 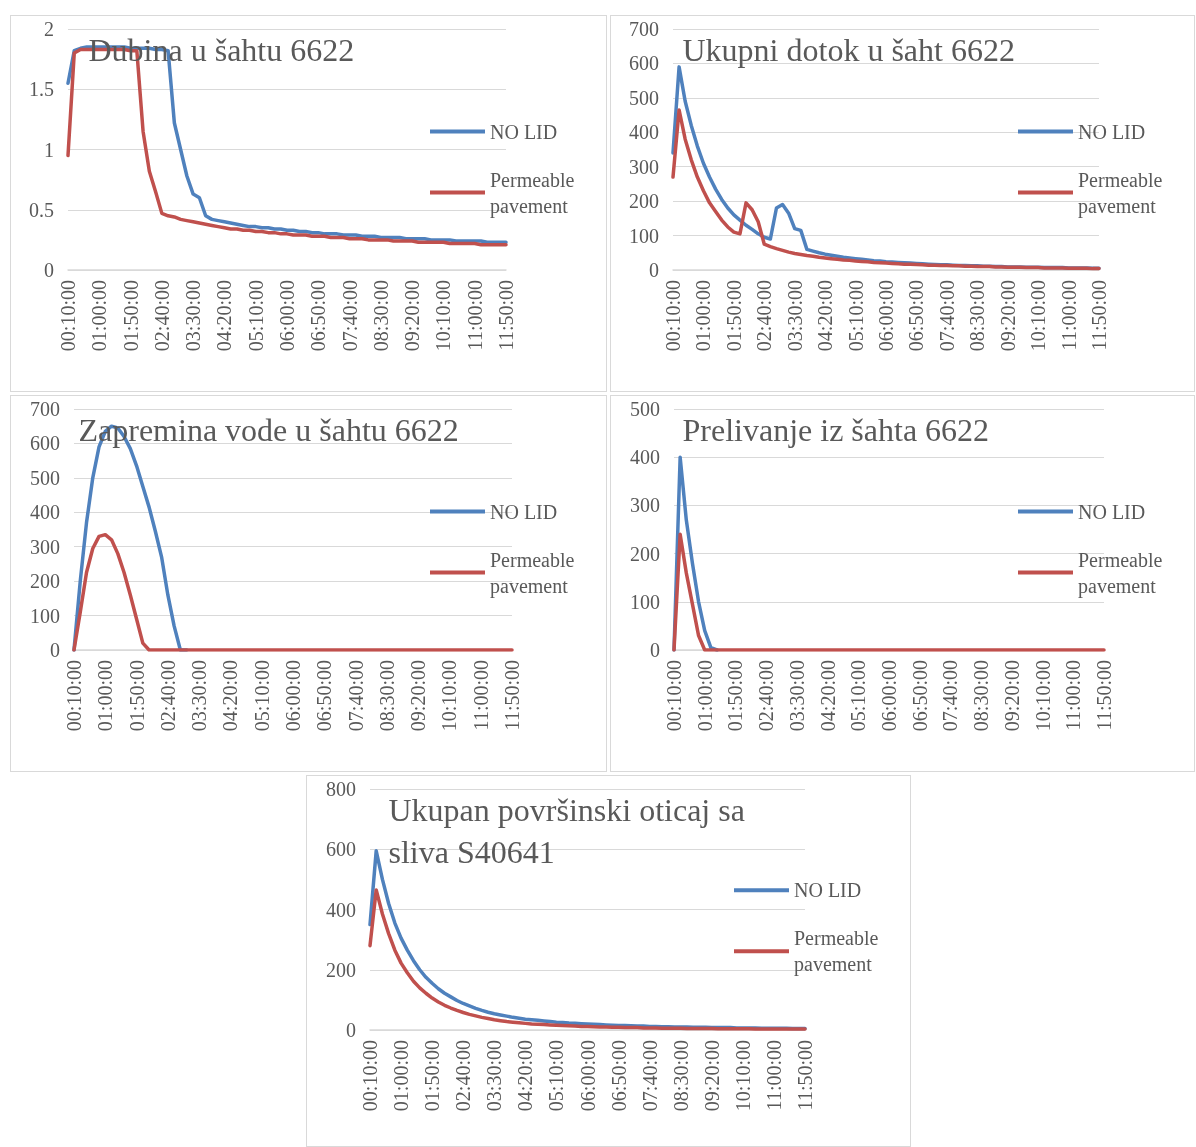 What do you see at coordinates (268, 430) in the screenshot?
I see `chart-title: Zapremina vode u šahtu 6622` at bounding box center [268, 430].